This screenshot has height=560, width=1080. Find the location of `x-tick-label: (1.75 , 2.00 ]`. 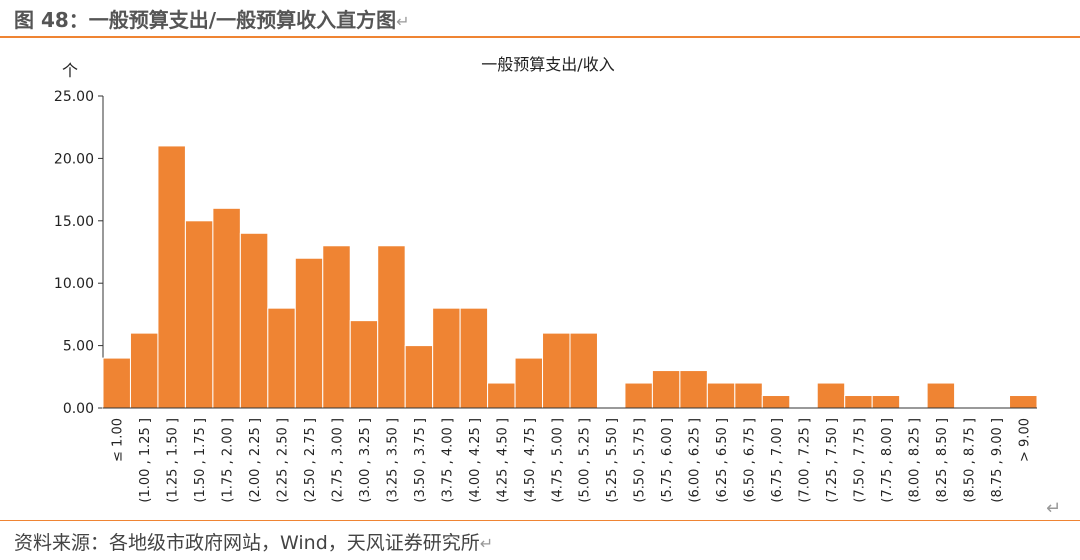

x-tick-label: (1.75 , 2.00 ] is located at coordinates (228, 460).